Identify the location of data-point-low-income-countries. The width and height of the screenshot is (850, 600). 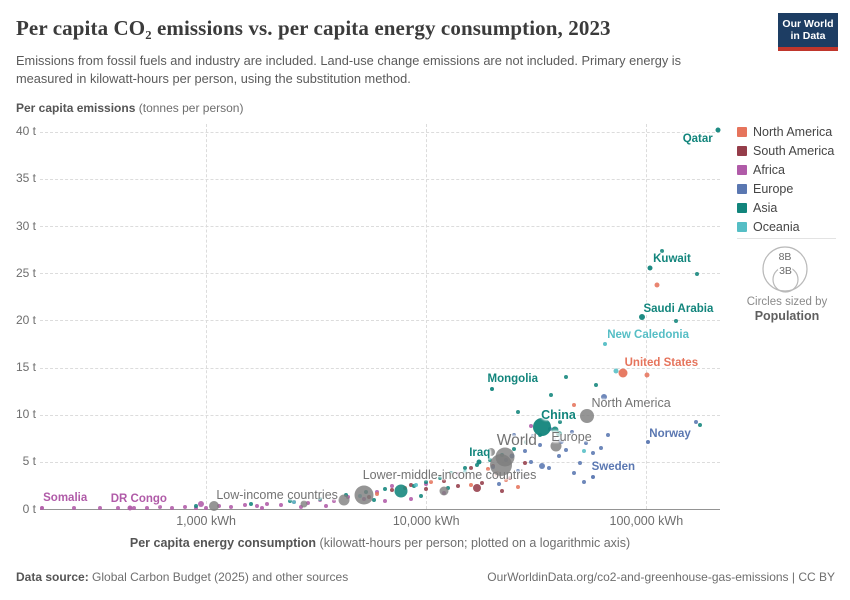
(214, 506).